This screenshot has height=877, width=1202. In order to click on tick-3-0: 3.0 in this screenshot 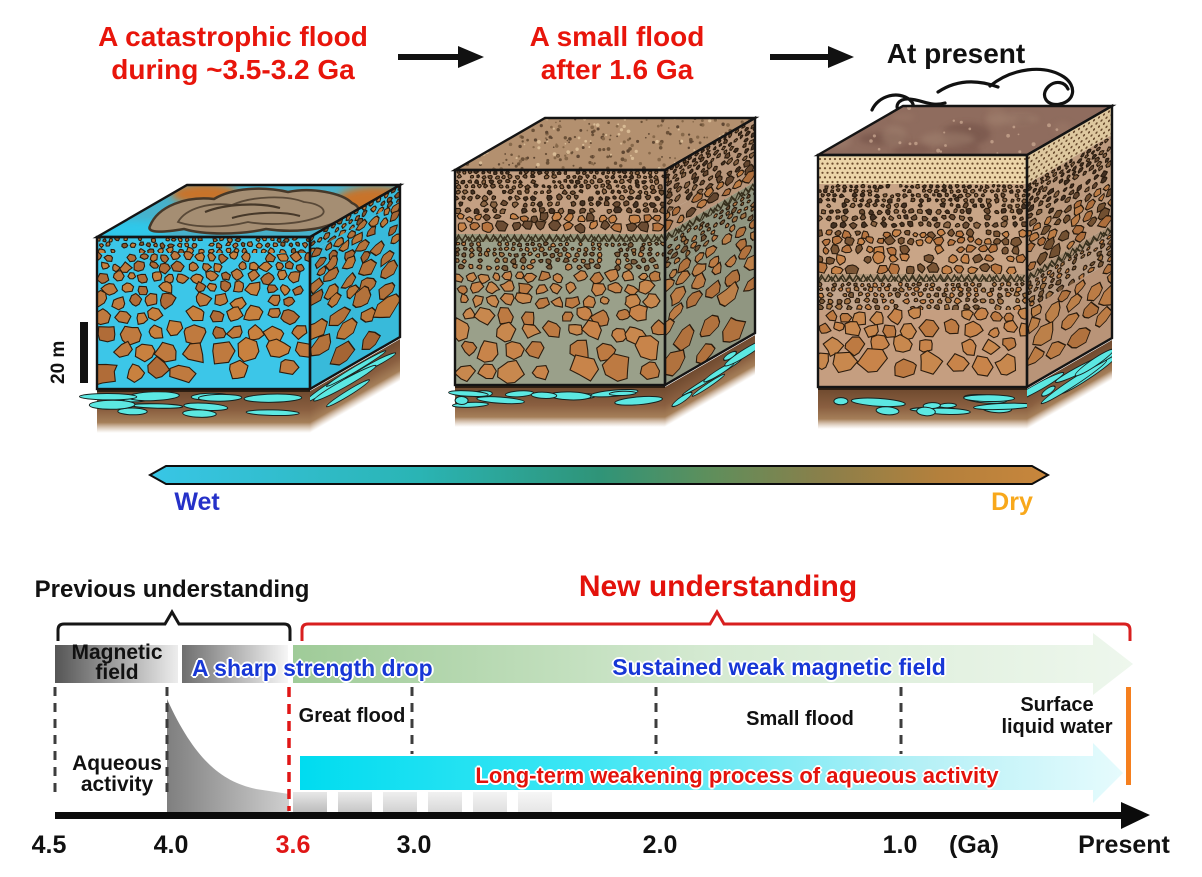, I will do `click(414, 845)`.